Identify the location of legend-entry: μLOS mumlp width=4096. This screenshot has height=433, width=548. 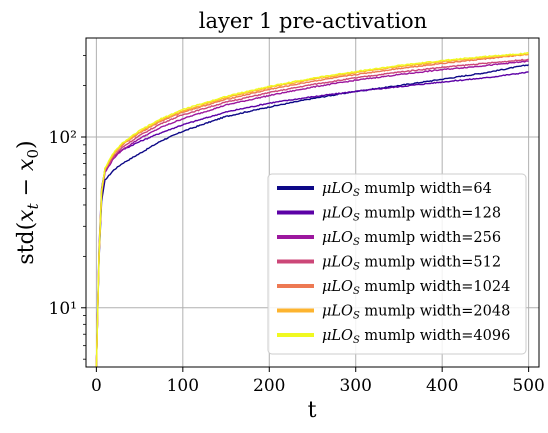
(416, 337).